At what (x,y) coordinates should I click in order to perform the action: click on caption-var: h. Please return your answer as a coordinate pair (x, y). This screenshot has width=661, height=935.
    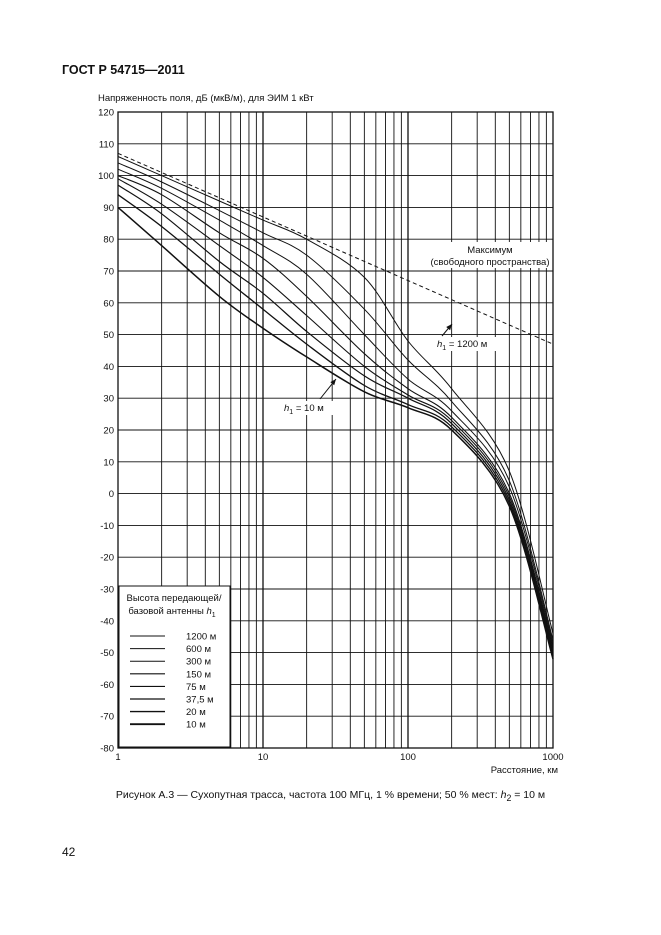
    Looking at the image, I should click on (503, 795).